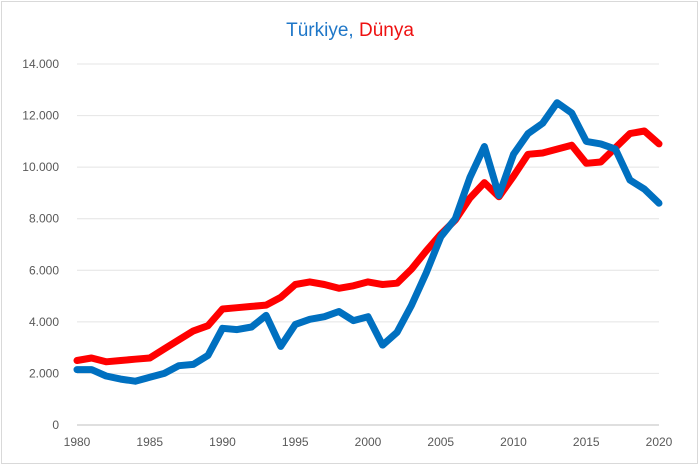  Describe the element at coordinates (440, 442) in the screenshot. I see `x-tick-label: 2005` at that location.